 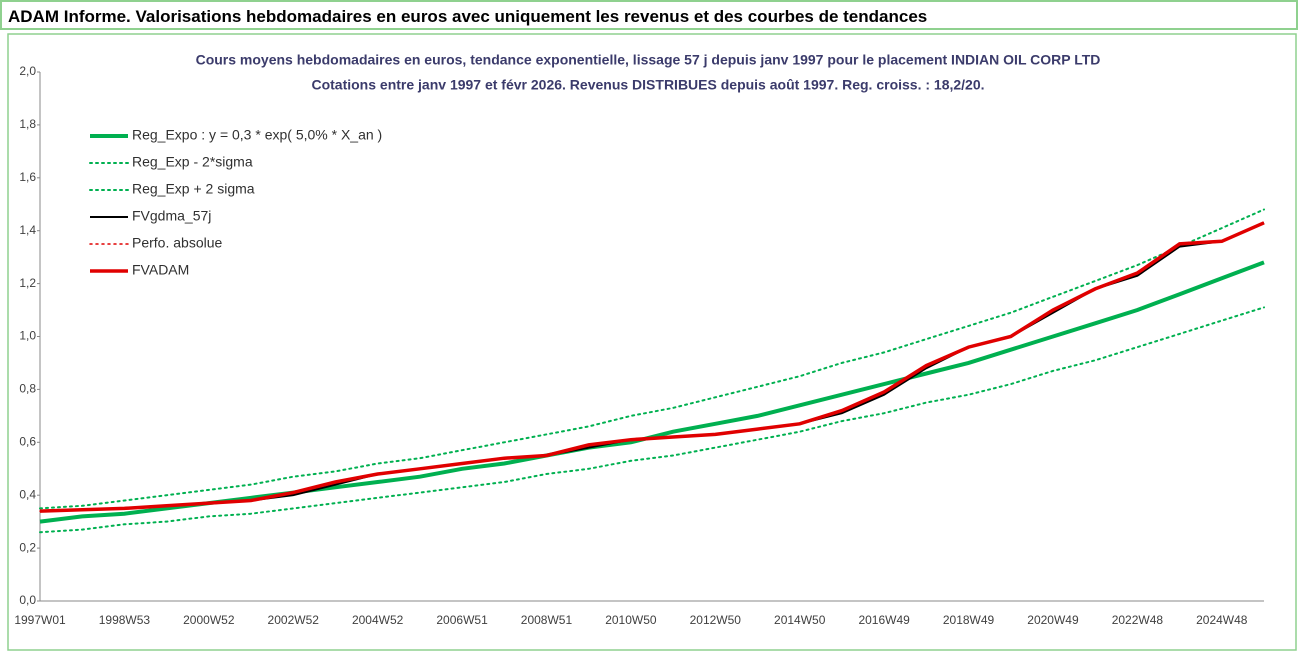 What do you see at coordinates (27, 71) in the screenshot?
I see `y-tick-label: 2,0` at bounding box center [27, 71].